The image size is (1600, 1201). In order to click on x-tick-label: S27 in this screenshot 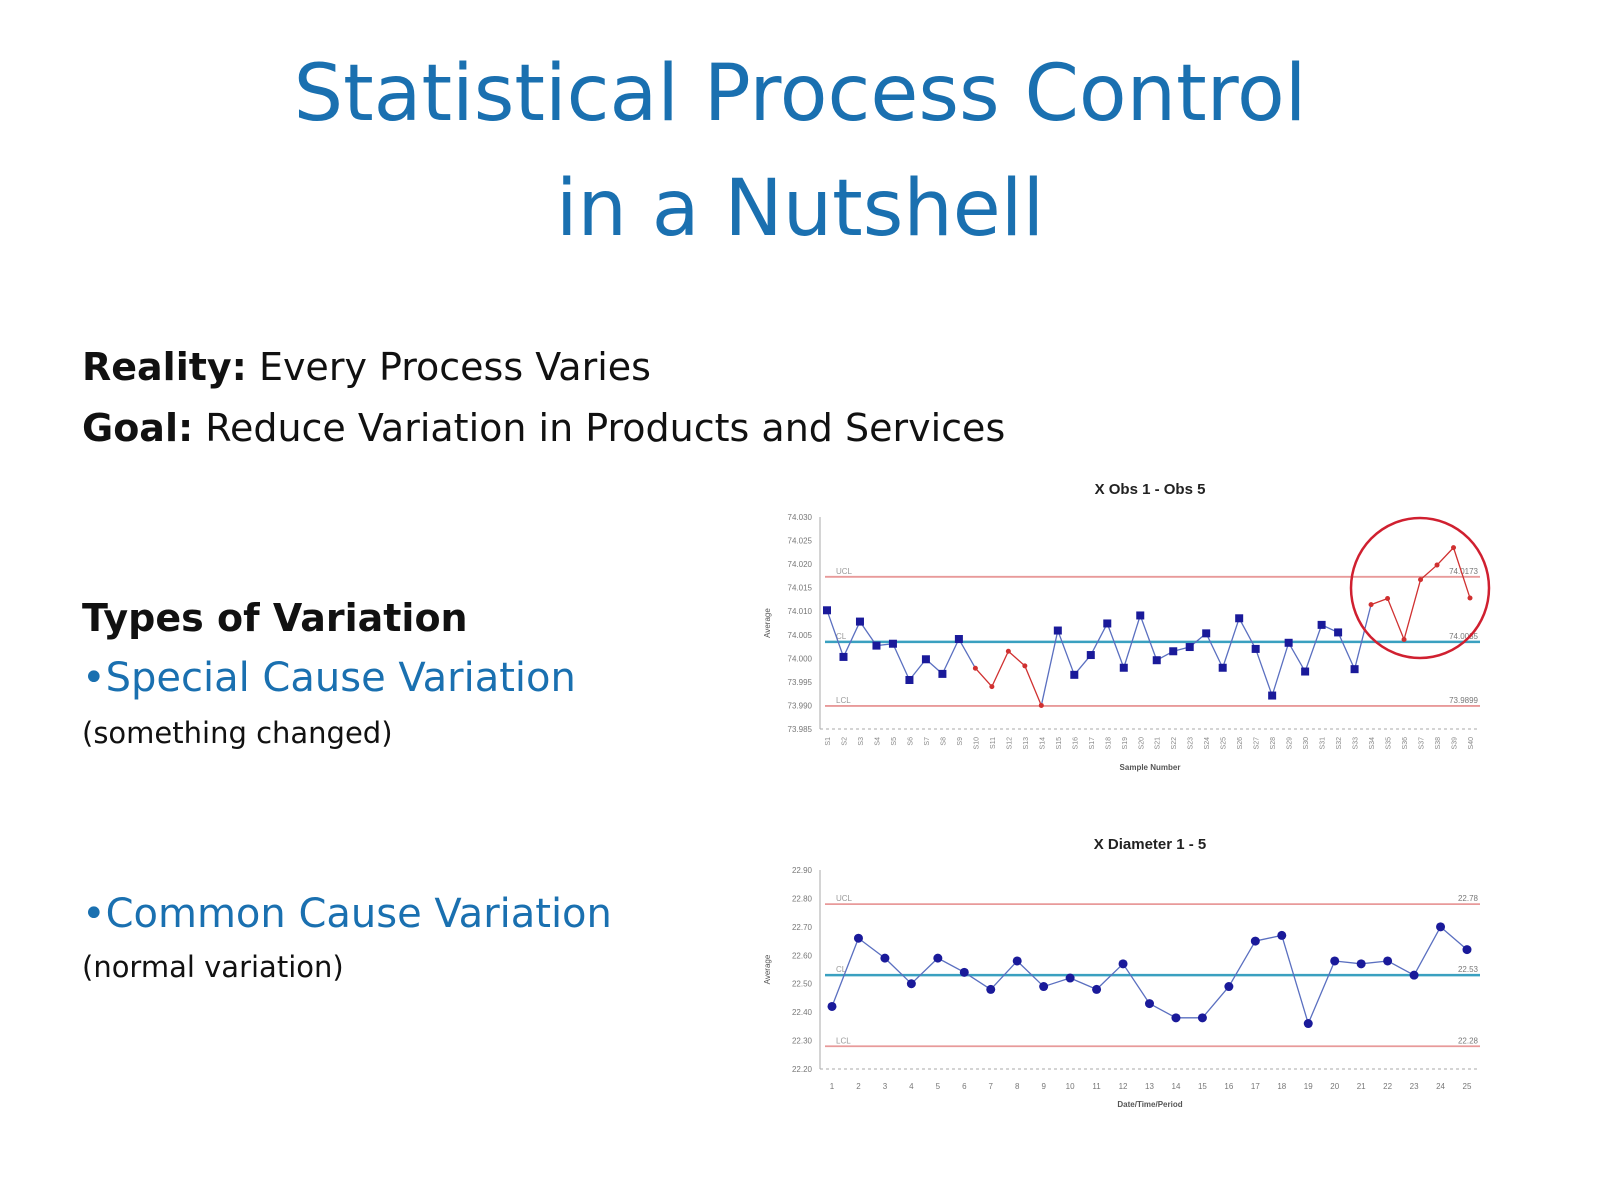, I will do `click(1257, 743)`.